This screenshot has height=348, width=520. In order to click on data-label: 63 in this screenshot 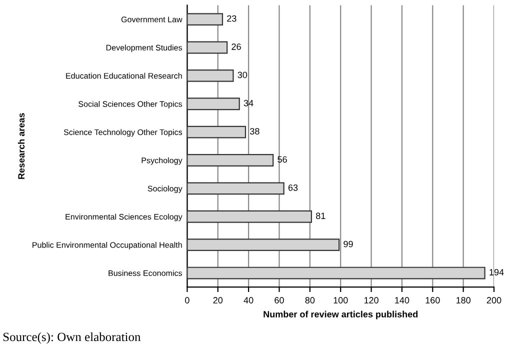, I will do `click(293, 187)`.